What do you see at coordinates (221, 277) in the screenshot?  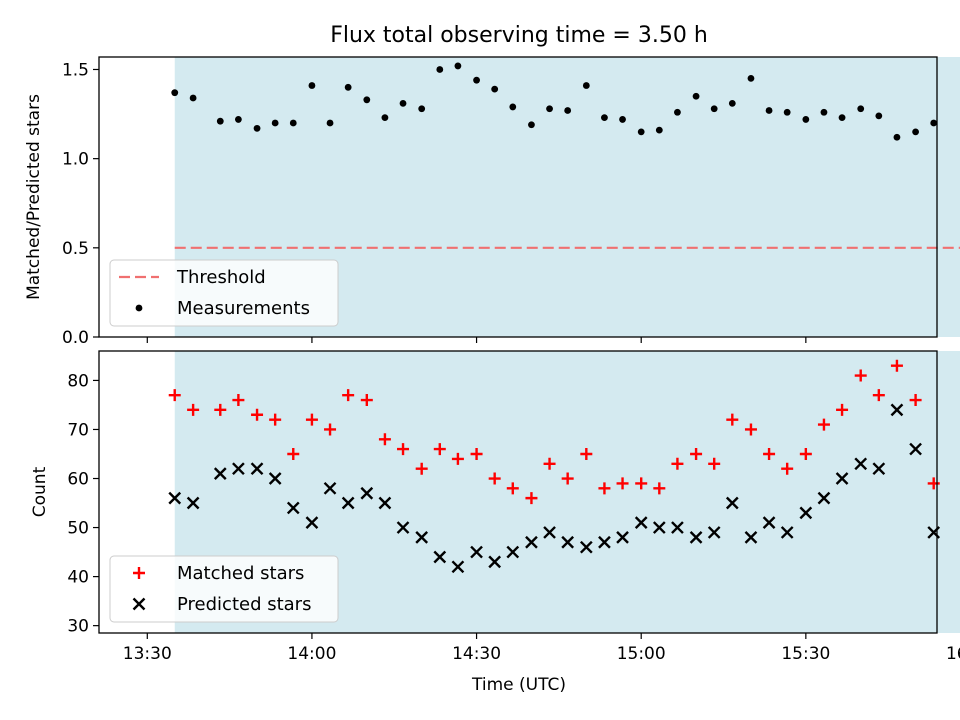 I see `legend-label: Threshold` at bounding box center [221, 277].